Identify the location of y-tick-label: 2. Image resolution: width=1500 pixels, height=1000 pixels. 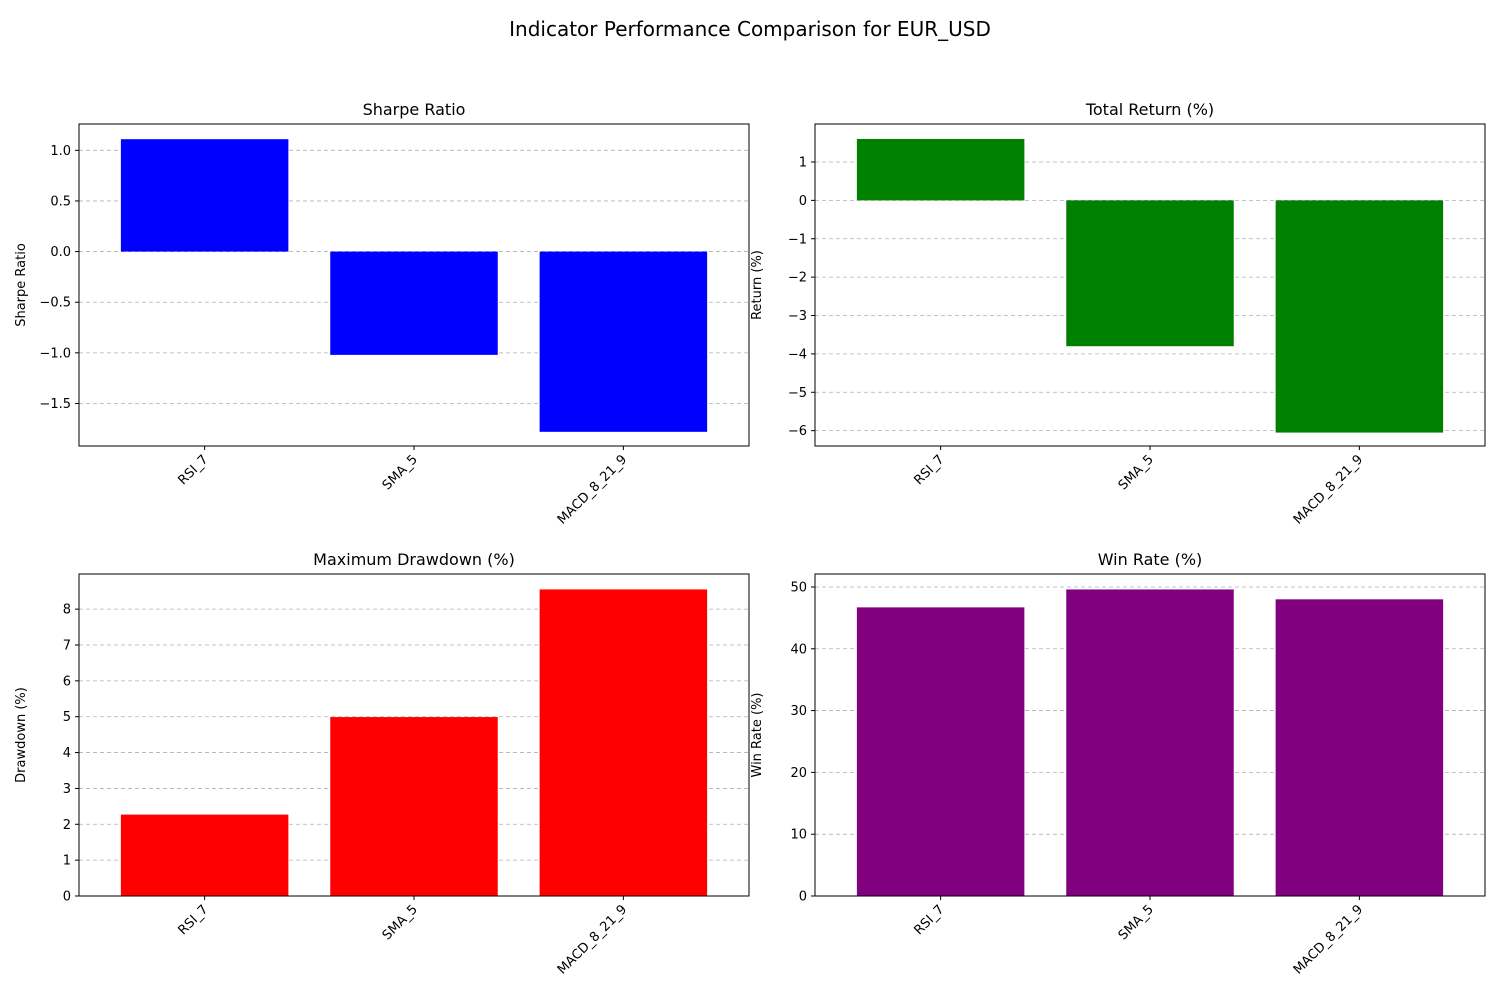
(67, 825).